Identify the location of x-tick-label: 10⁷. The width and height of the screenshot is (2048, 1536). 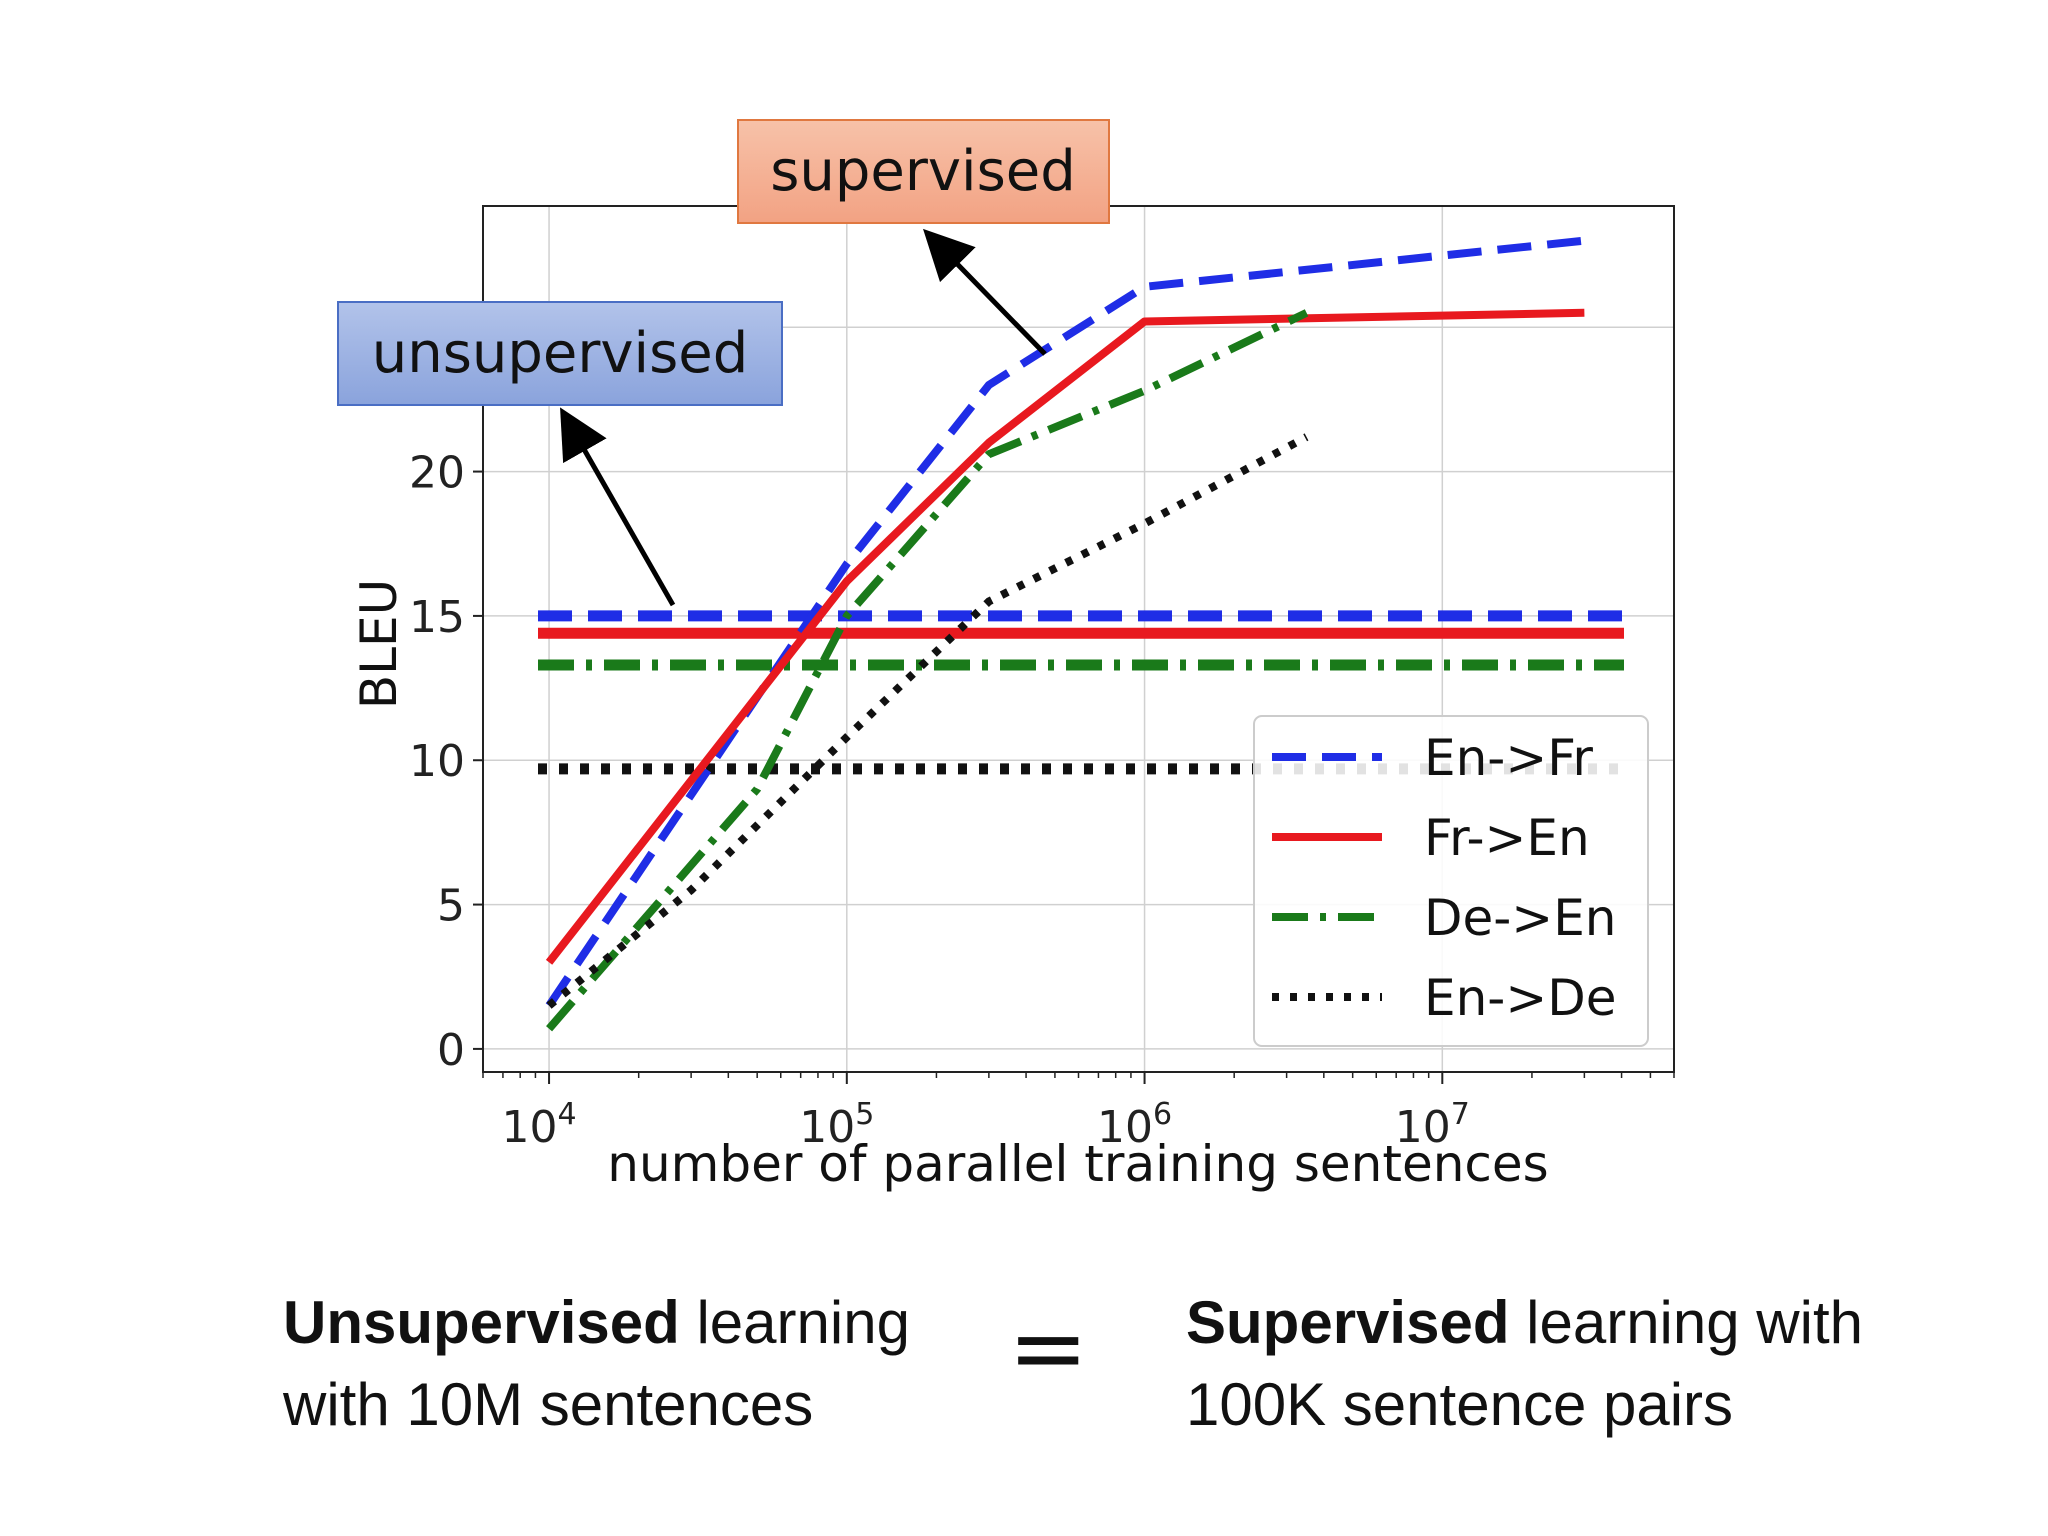
(1432, 1125).